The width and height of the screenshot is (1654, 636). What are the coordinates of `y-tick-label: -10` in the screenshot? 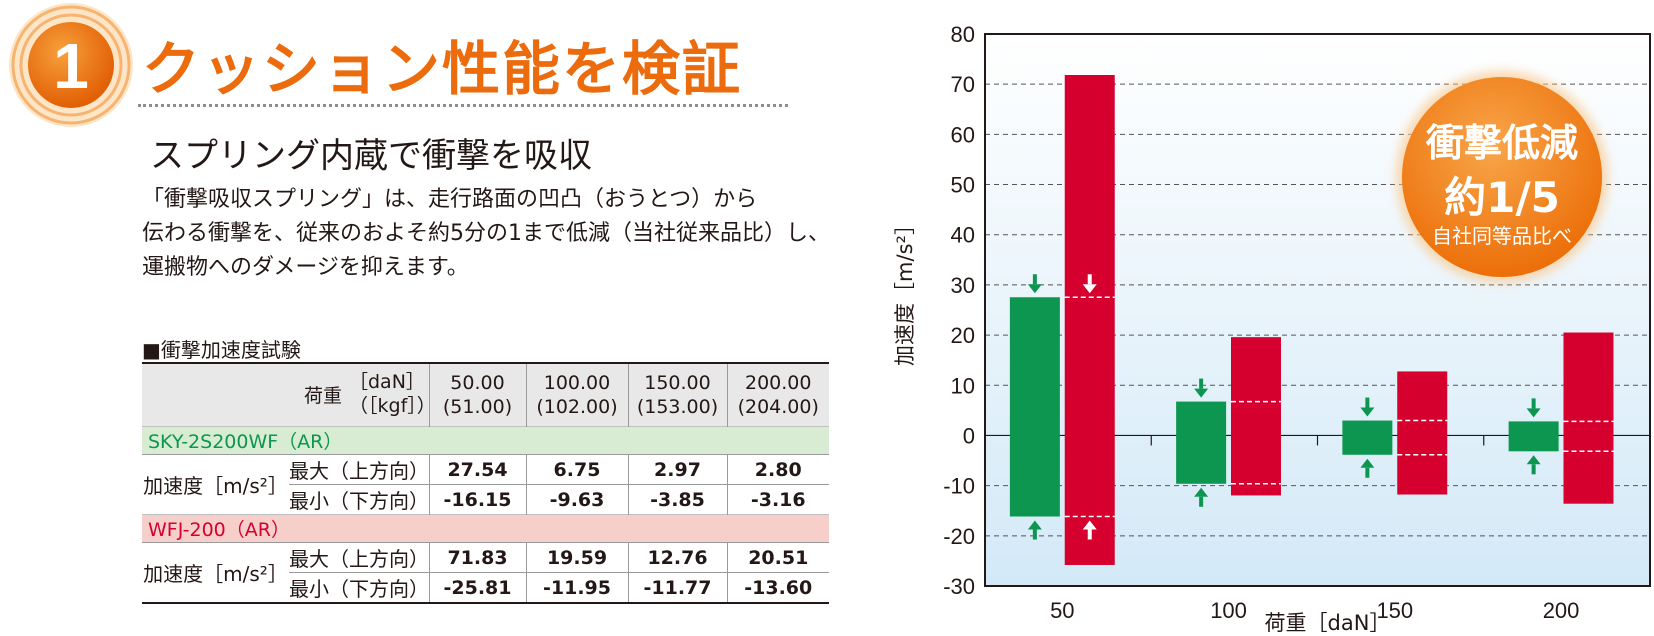 It's located at (959, 486).